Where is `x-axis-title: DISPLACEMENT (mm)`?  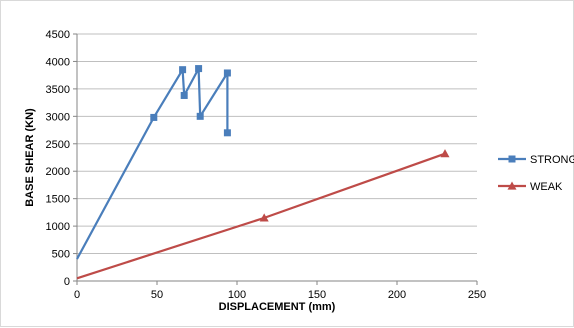
x-axis-title: DISPLACEMENT (mm) is located at coordinates (277, 307).